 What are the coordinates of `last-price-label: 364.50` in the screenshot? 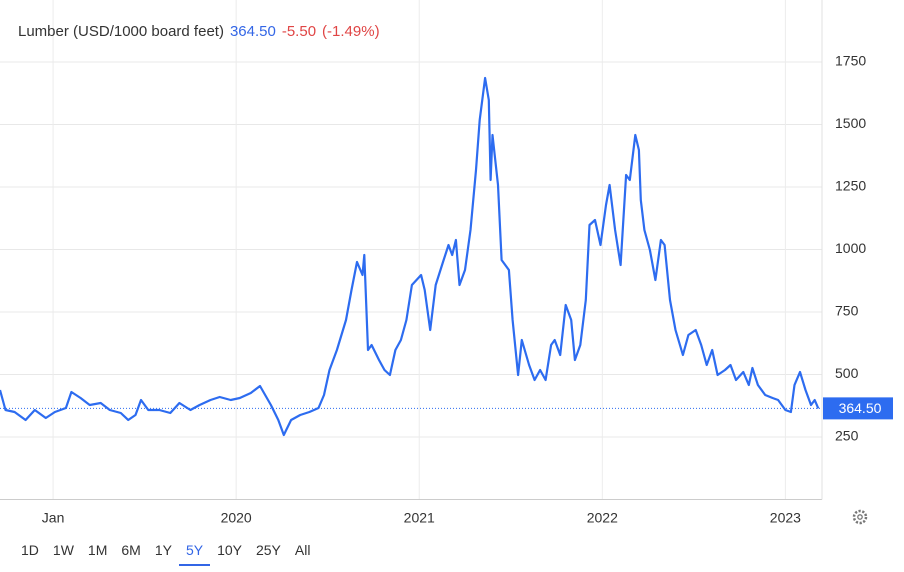 It's located at (860, 408).